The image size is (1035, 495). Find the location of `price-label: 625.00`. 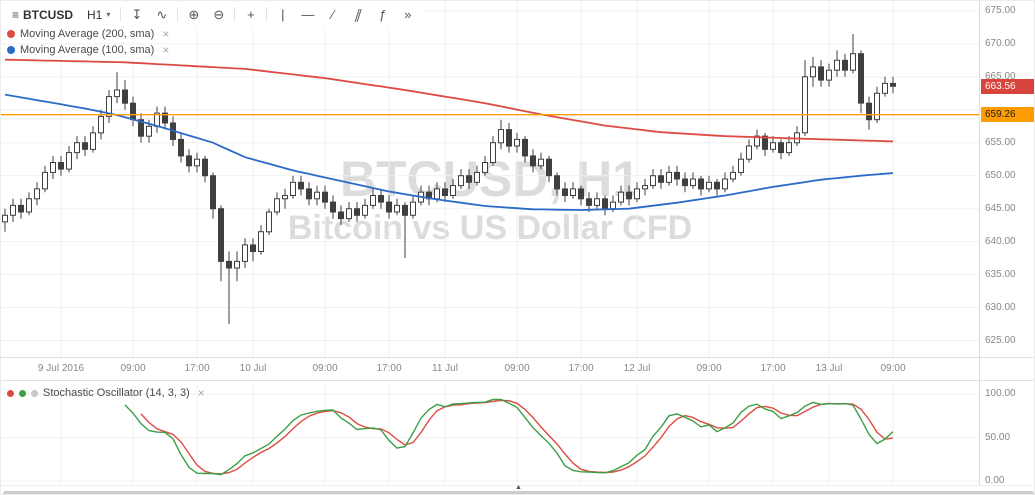

price-label: 625.00 is located at coordinates (1000, 340).